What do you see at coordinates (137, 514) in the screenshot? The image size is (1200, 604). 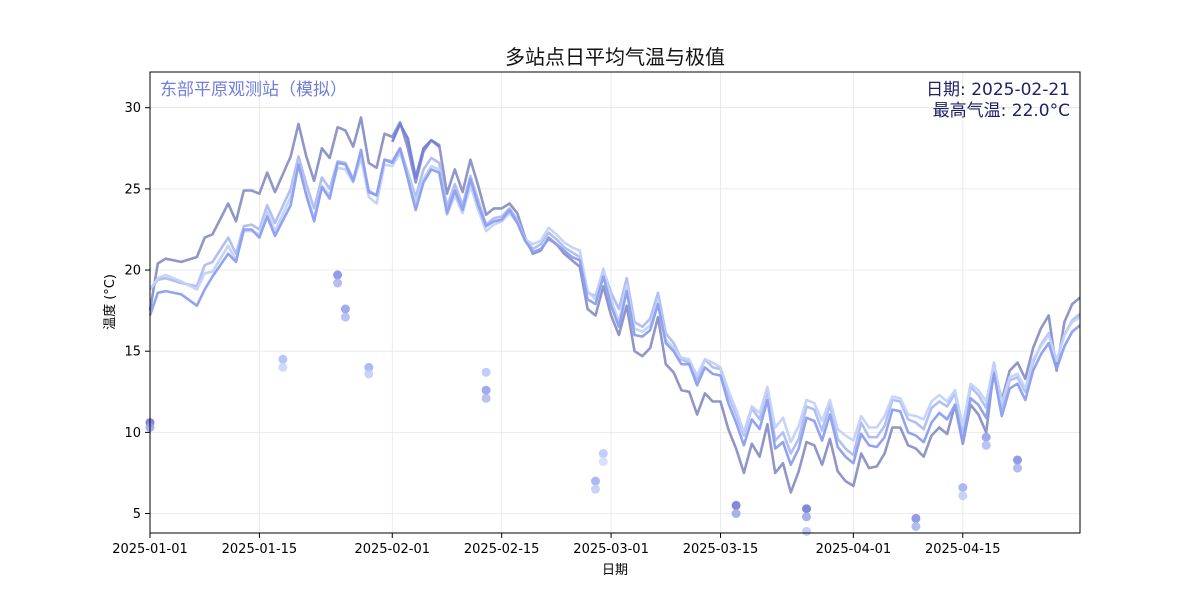 I see `y-tick-label: 5` at bounding box center [137, 514].